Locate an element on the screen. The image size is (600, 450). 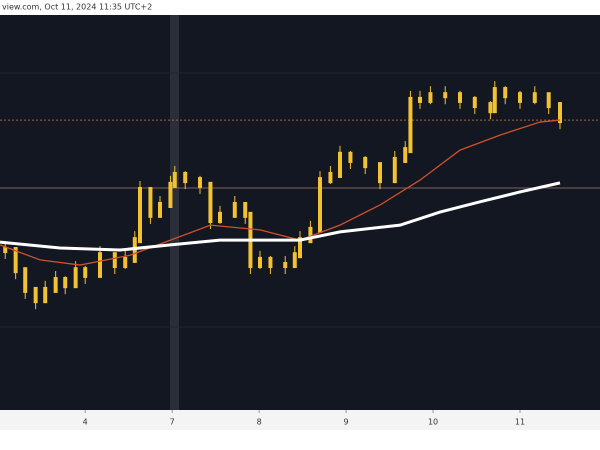
x-tick-label: 11 is located at coordinates (520, 422).